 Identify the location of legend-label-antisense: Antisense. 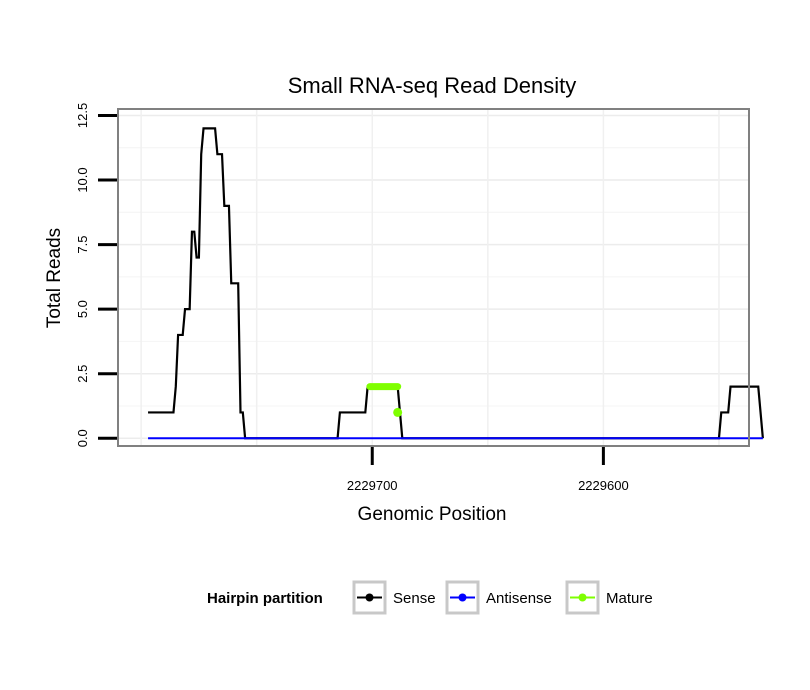
(519, 598).